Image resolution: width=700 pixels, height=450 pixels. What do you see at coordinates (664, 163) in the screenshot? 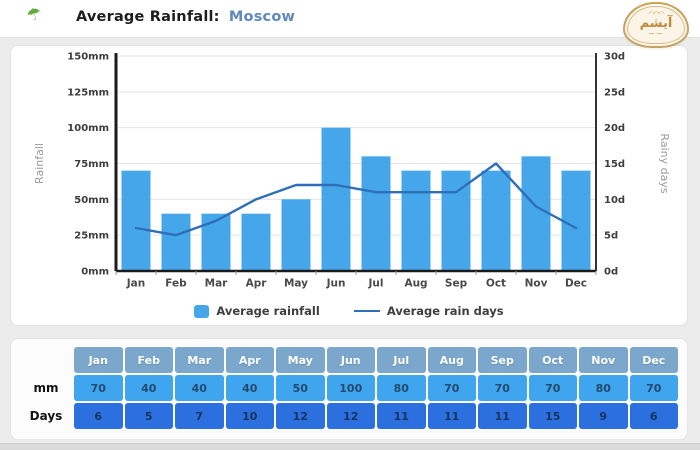
I see `right-axis-title: Rainy days` at bounding box center [664, 163].